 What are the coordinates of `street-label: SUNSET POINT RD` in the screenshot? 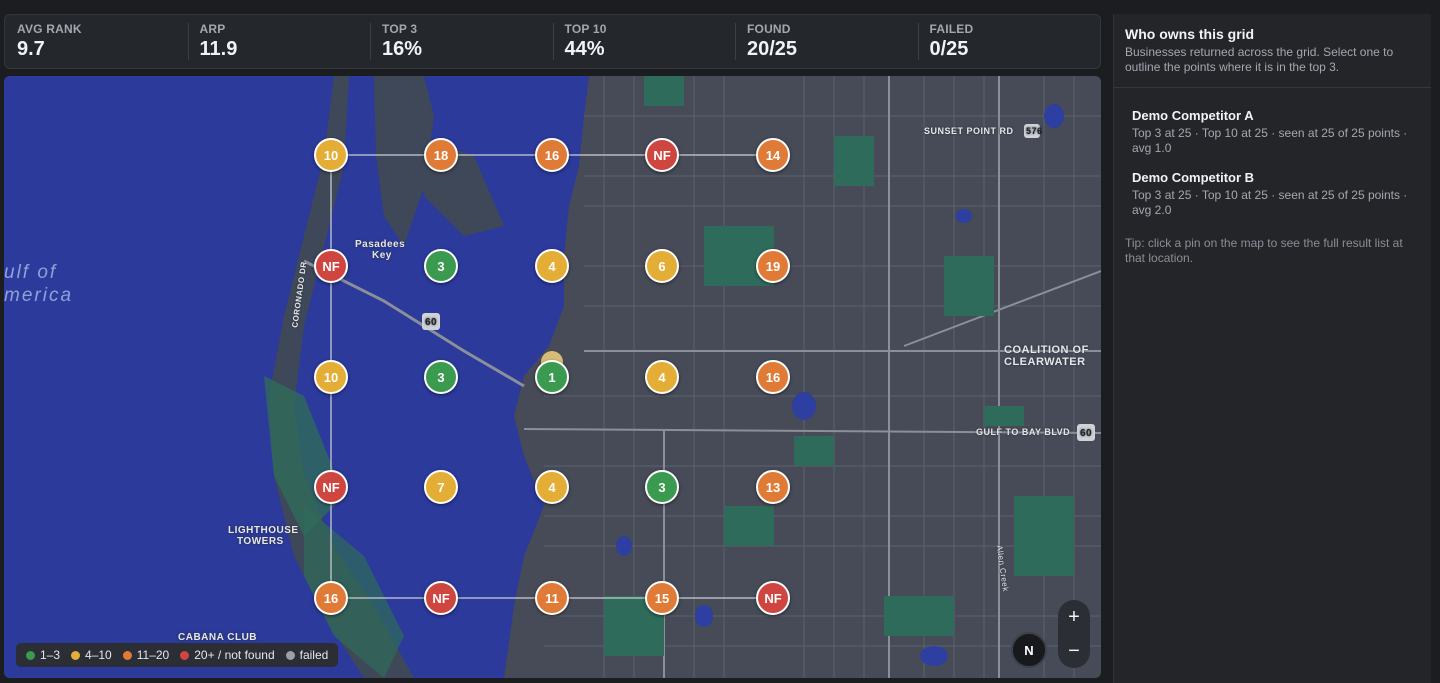 It's located at (969, 131).